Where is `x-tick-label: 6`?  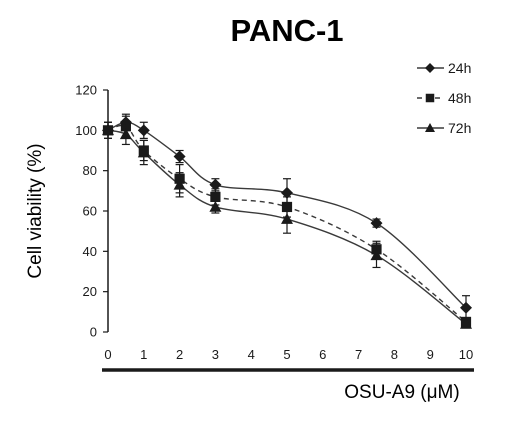 x-tick-label: 6 is located at coordinates (322, 354).